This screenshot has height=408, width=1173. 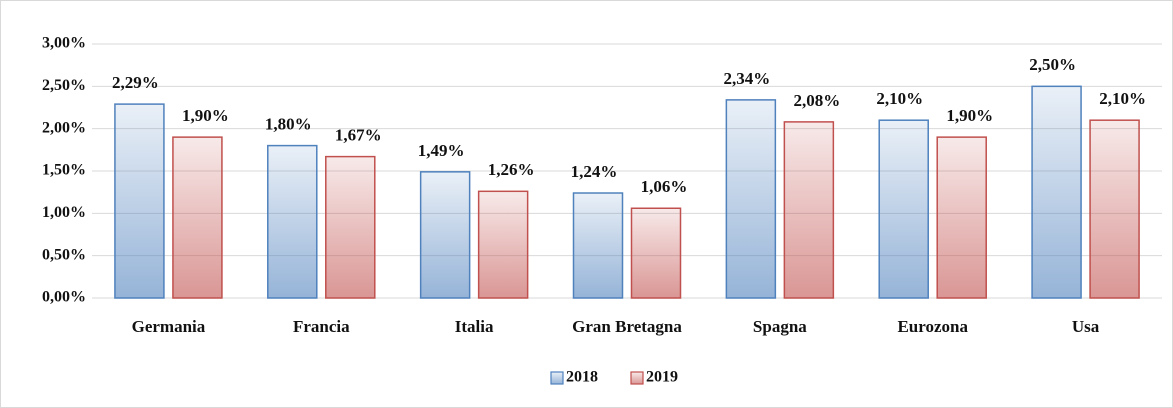 What do you see at coordinates (64, 43) in the screenshot?
I see `y-tick-label: 3,00%` at bounding box center [64, 43].